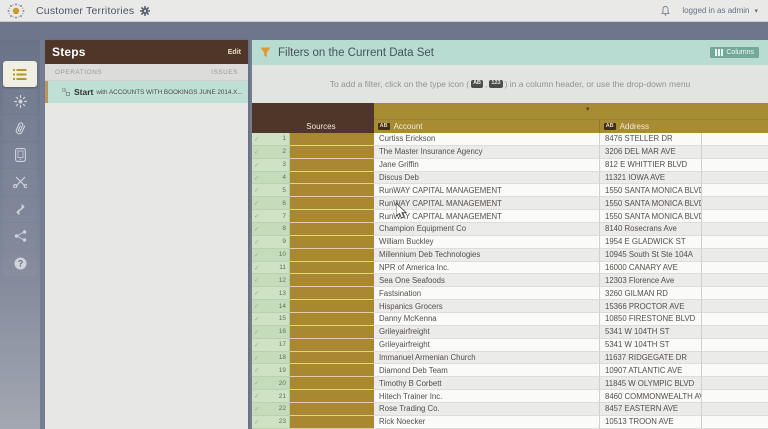 The width and height of the screenshot is (768, 429). Describe the element at coordinates (20, 209) in the screenshot. I see `sidebar-item-expand` at that location.